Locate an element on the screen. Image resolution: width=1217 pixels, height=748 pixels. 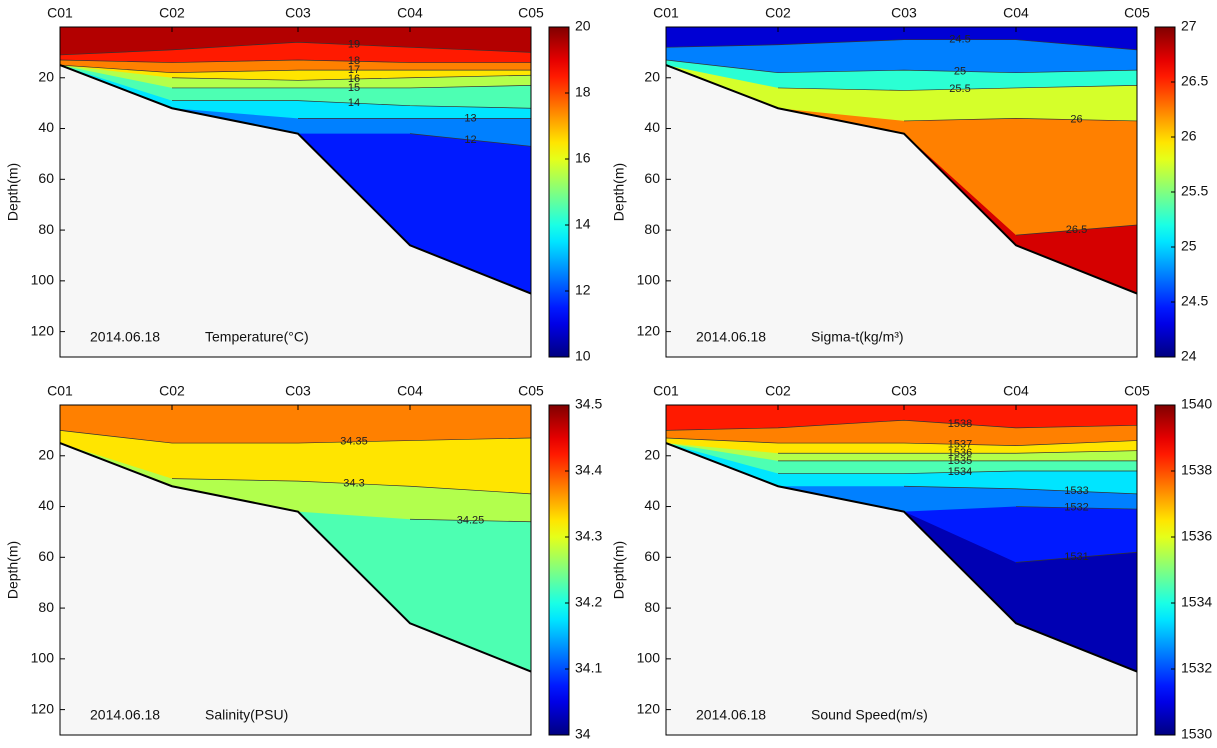
colorbar-tick-label: 1536 is located at coordinates (1196, 536).